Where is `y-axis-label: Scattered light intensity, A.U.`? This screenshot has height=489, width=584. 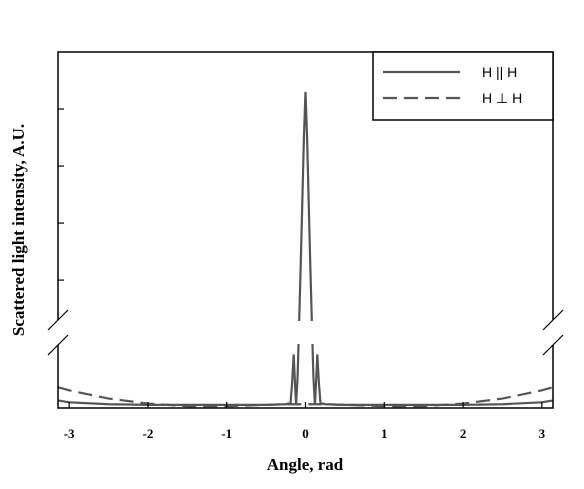
y-axis-label: Scattered light intensity, A.U. is located at coordinates (18, 230).